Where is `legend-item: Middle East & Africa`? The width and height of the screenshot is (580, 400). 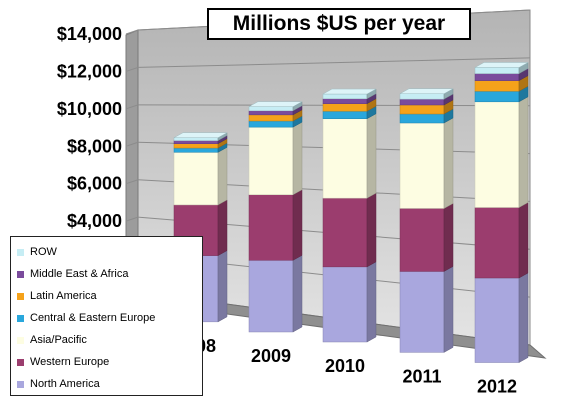 legend-item: Middle East & Africa is located at coordinates (109, 274).